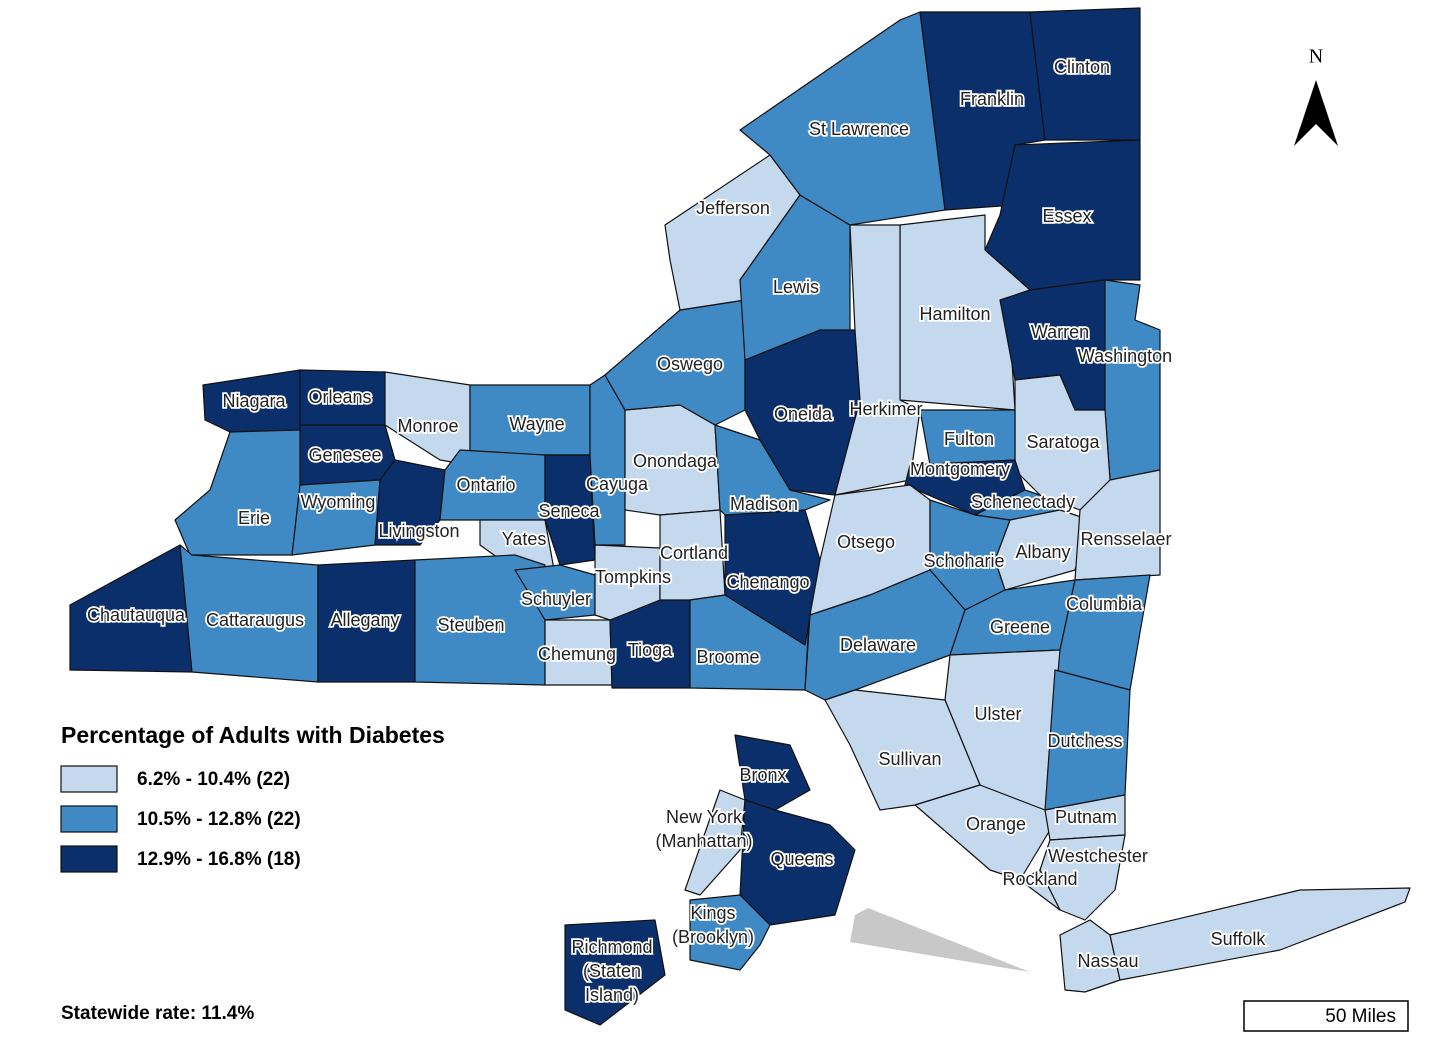 The image size is (1456, 1046). I want to click on county-label: Clinton, so click(1082, 67).